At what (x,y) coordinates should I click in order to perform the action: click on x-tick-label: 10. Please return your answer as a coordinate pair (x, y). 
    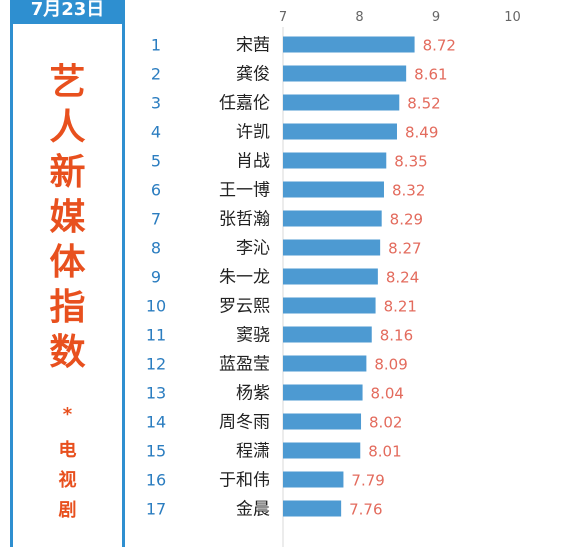
    Looking at the image, I should click on (512, 17).